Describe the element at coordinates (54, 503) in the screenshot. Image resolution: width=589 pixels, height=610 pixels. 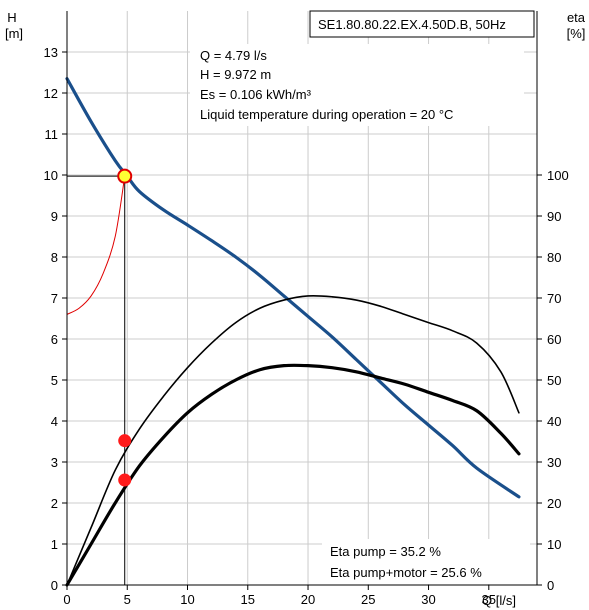
I see `y-left-tick-label-2: 2` at that location.